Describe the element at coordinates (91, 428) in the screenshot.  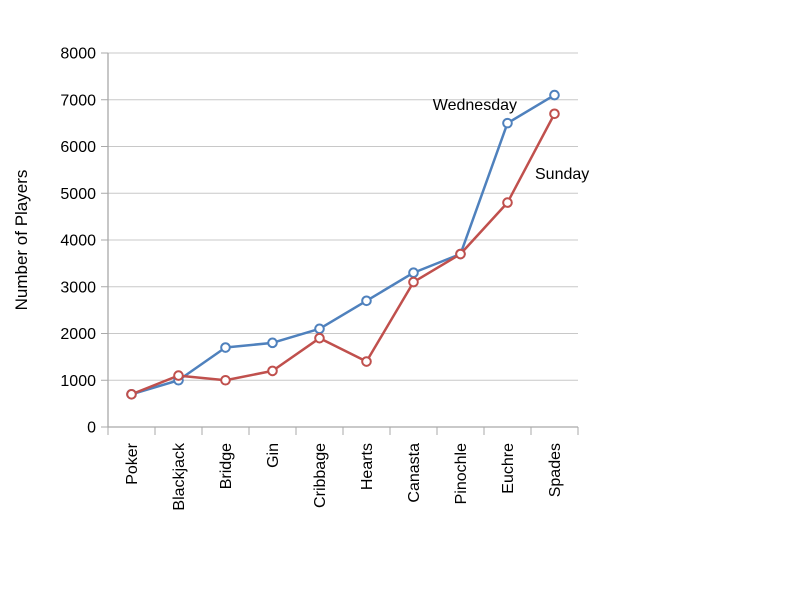
I see `y-tick-label: 0` at that location.